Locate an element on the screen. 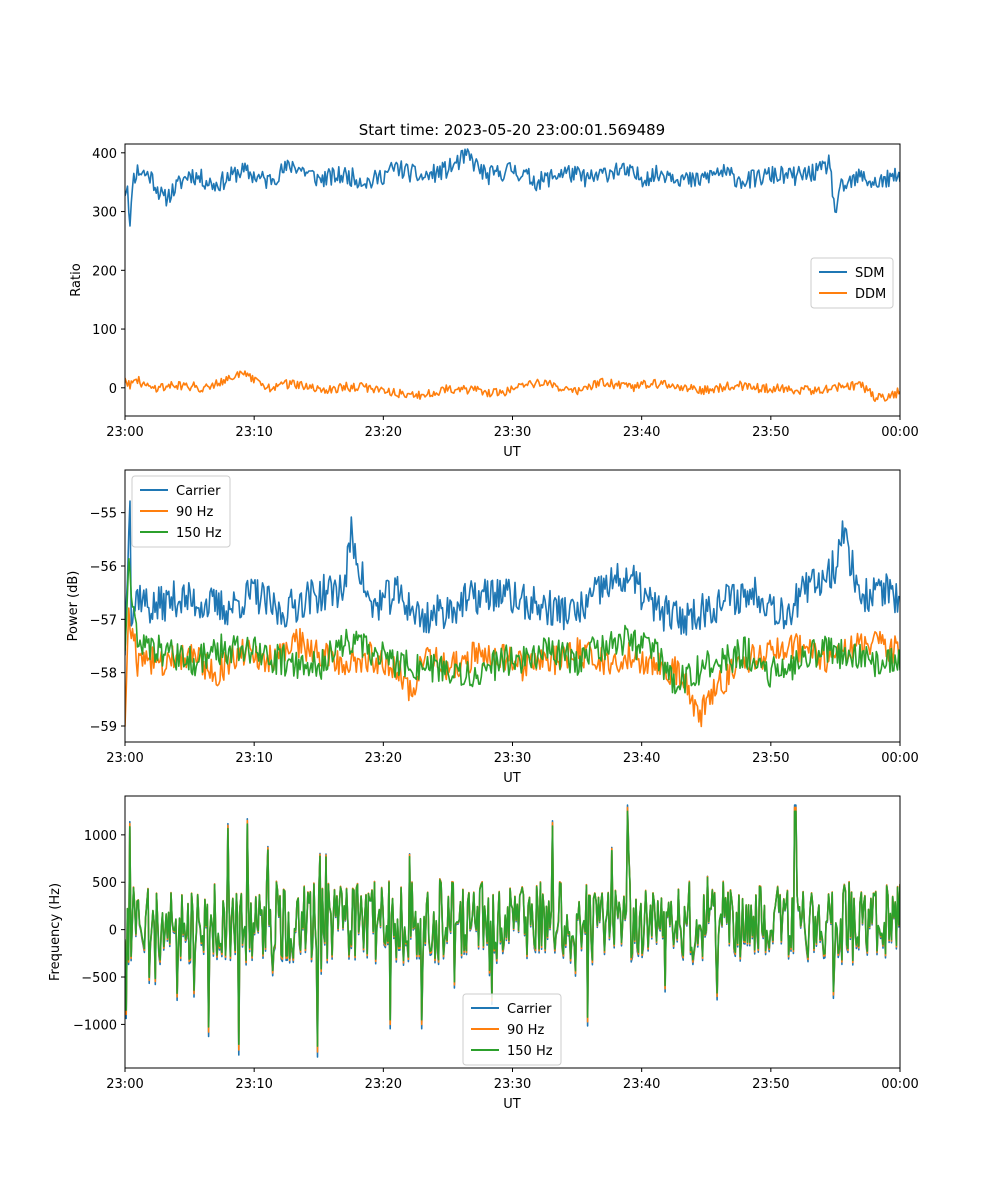  ratio-xtick-label: 23:20 is located at coordinates (383, 432).